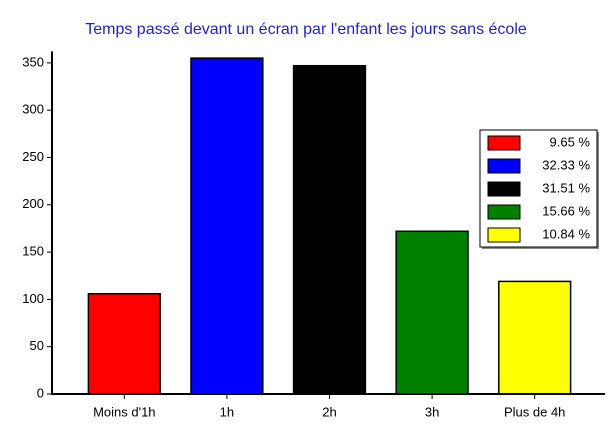 Image resolution: width=612 pixels, height=424 pixels. What do you see at coordinates (566, 187) in the screenshot?
I see `legend-label: 31.51 %` at bounding box center [566, 187].